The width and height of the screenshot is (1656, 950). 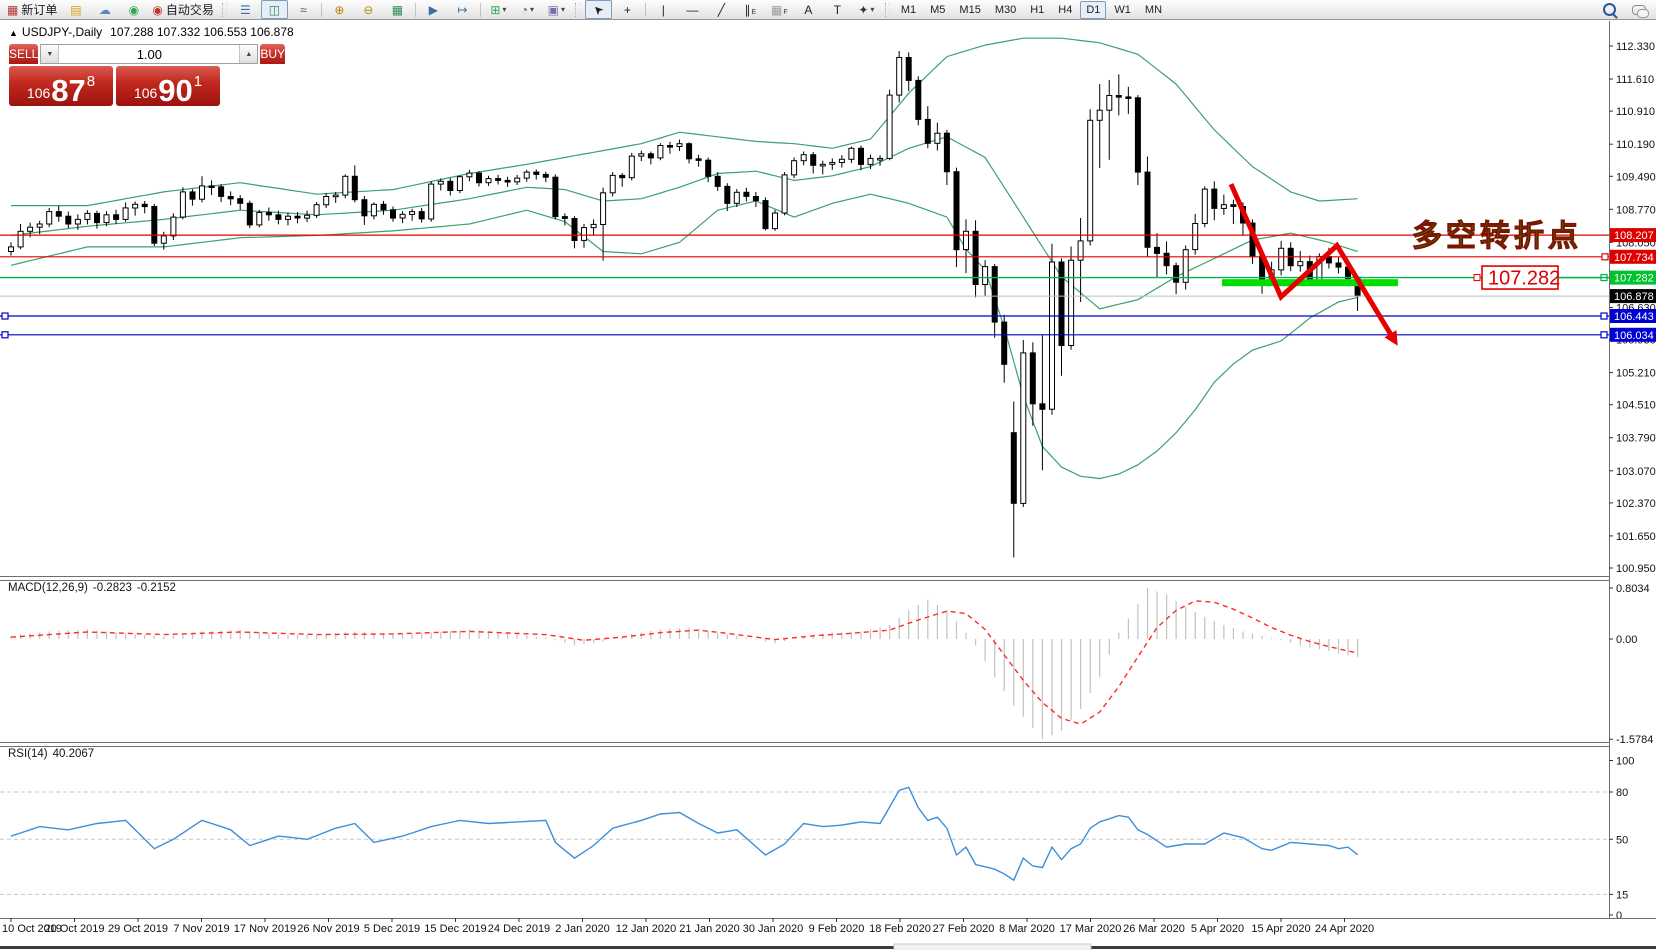 What do you see at coordinates (938, 9) in the screenshot?
I see `timeframe-button-m5: M5` at bounding box center [938, 9].